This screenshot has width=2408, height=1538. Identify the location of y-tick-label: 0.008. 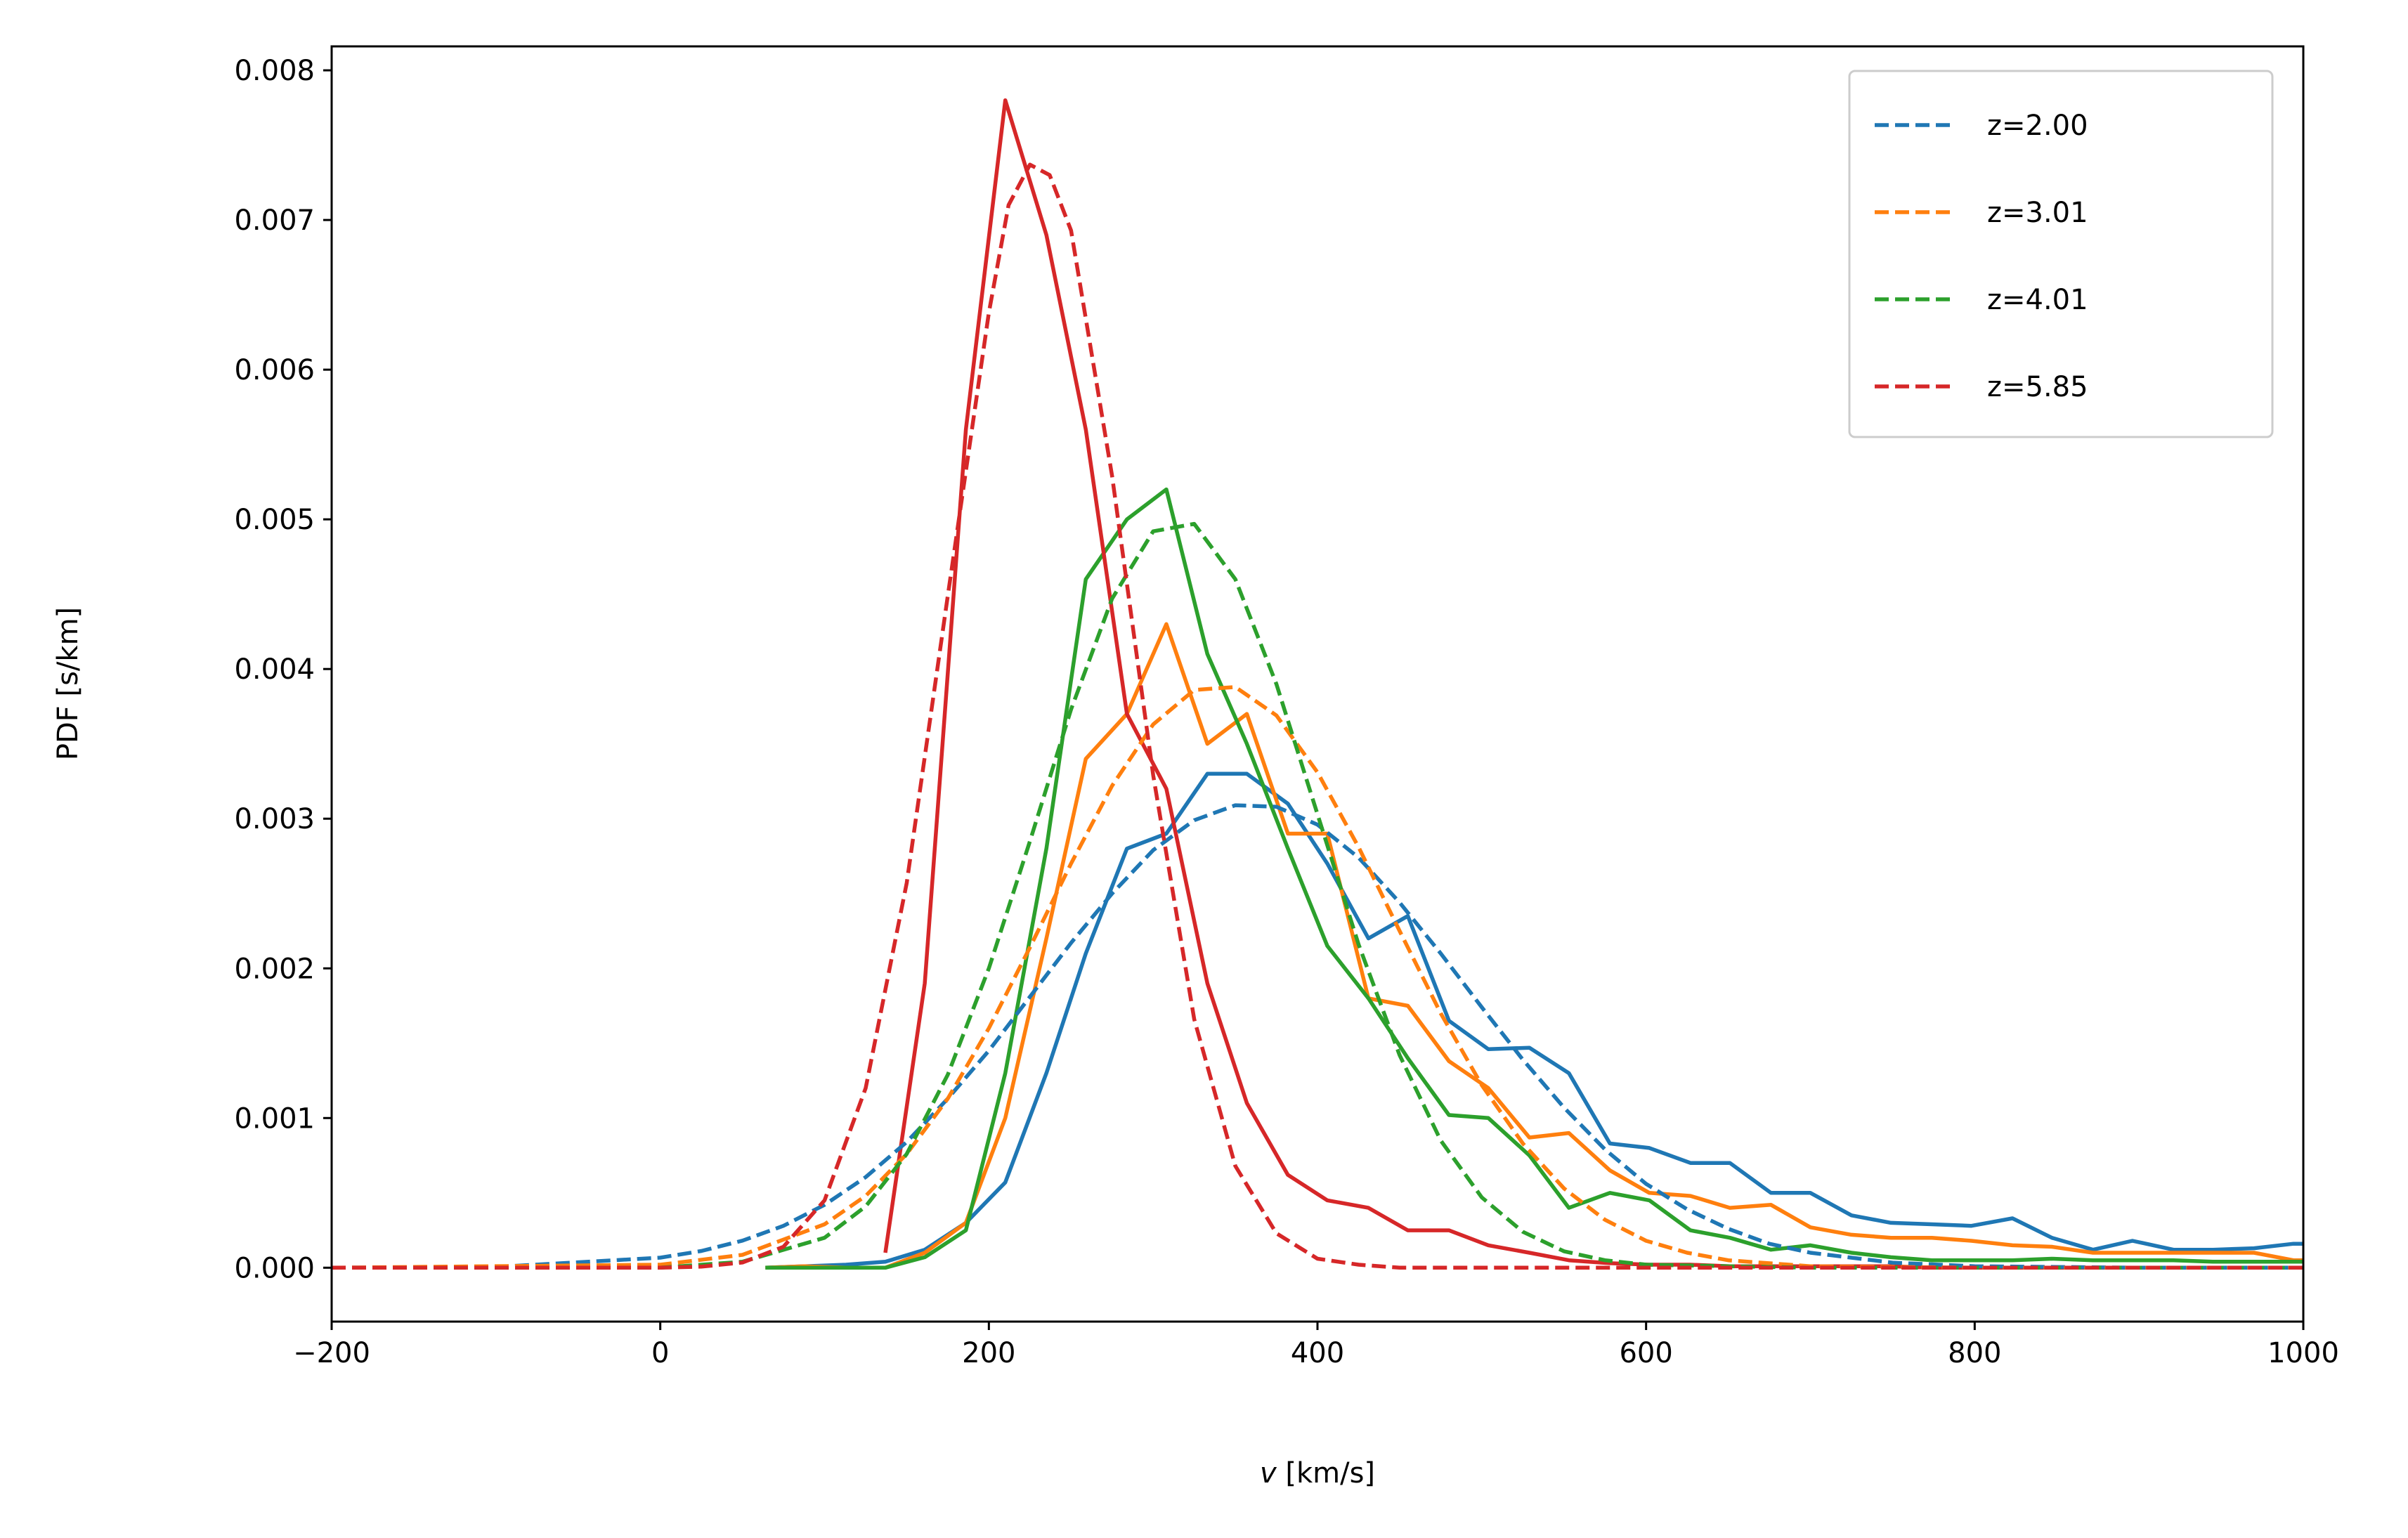
(274, 71).